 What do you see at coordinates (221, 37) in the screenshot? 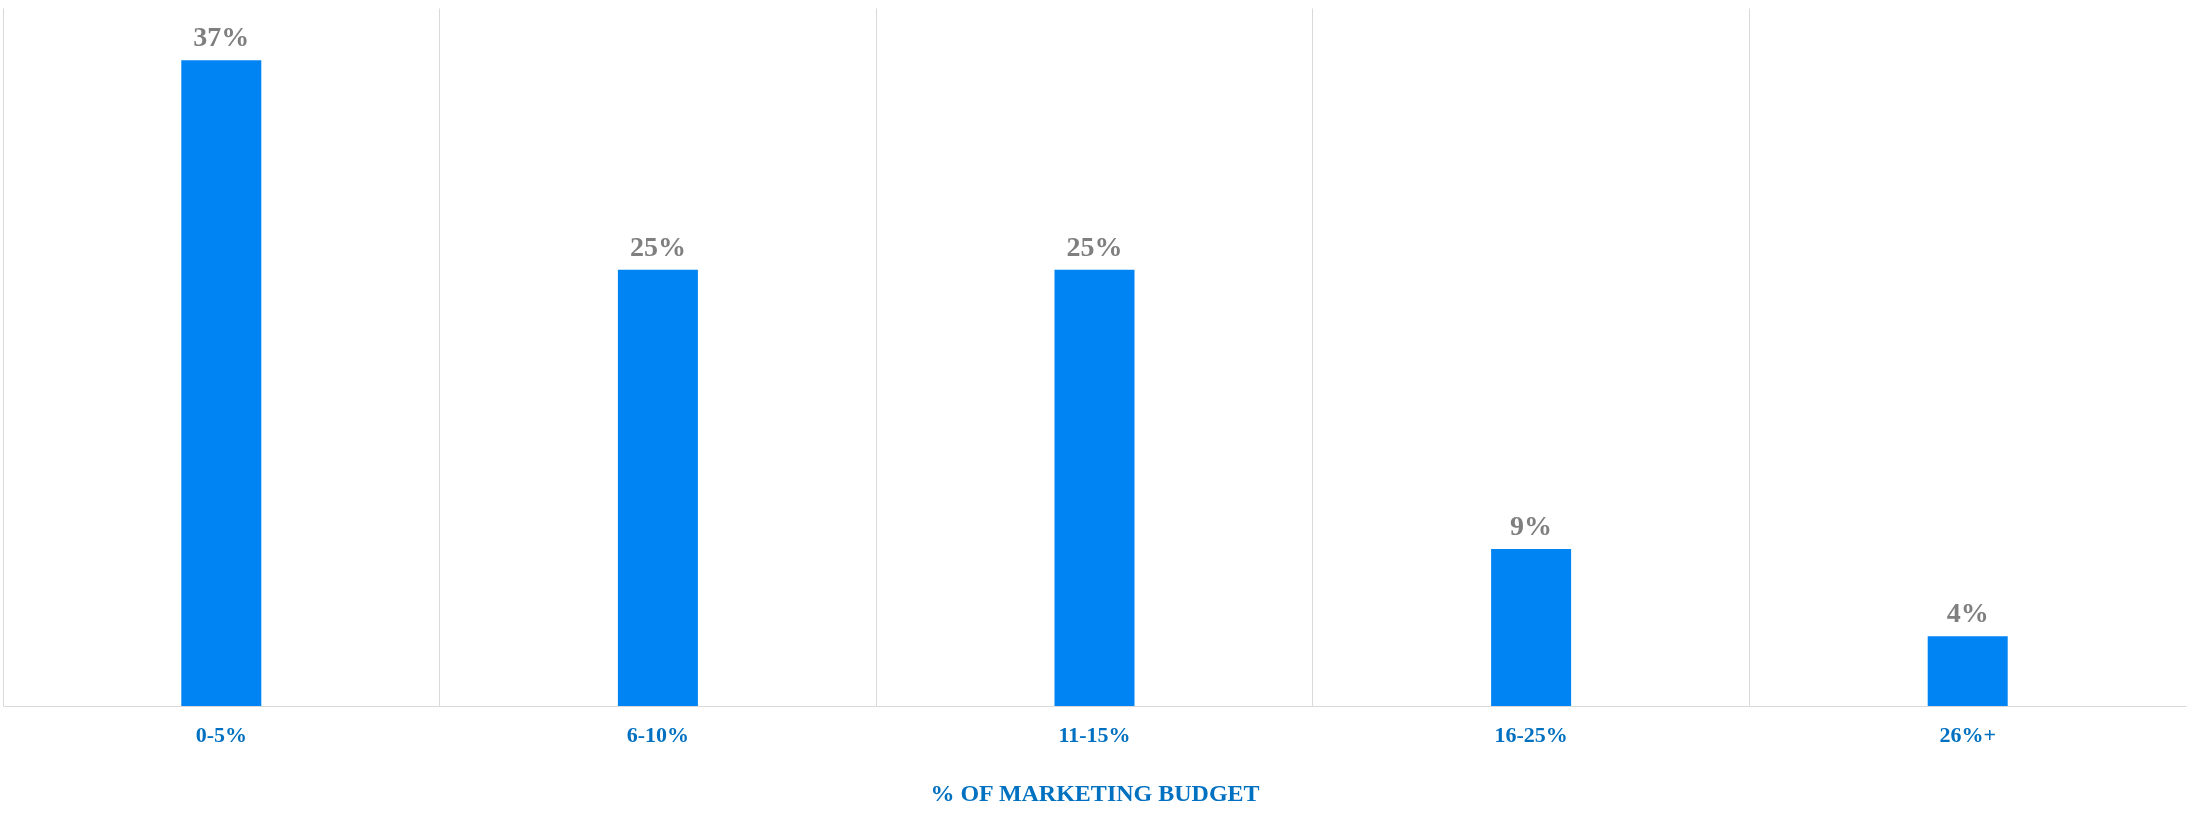
I see `data-label: 37%` at bounding box center [221, 37].